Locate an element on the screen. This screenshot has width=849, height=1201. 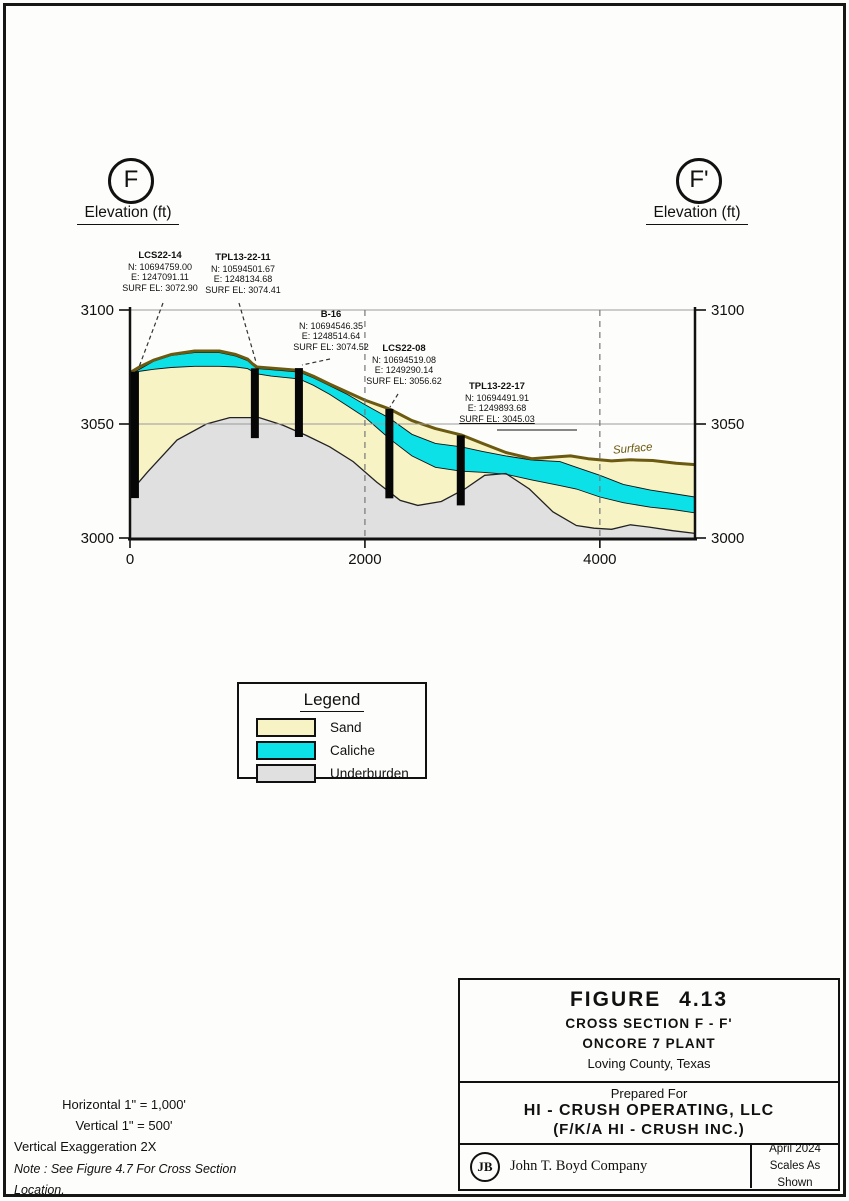
underburden-layer is located at coordinates (412, 477).